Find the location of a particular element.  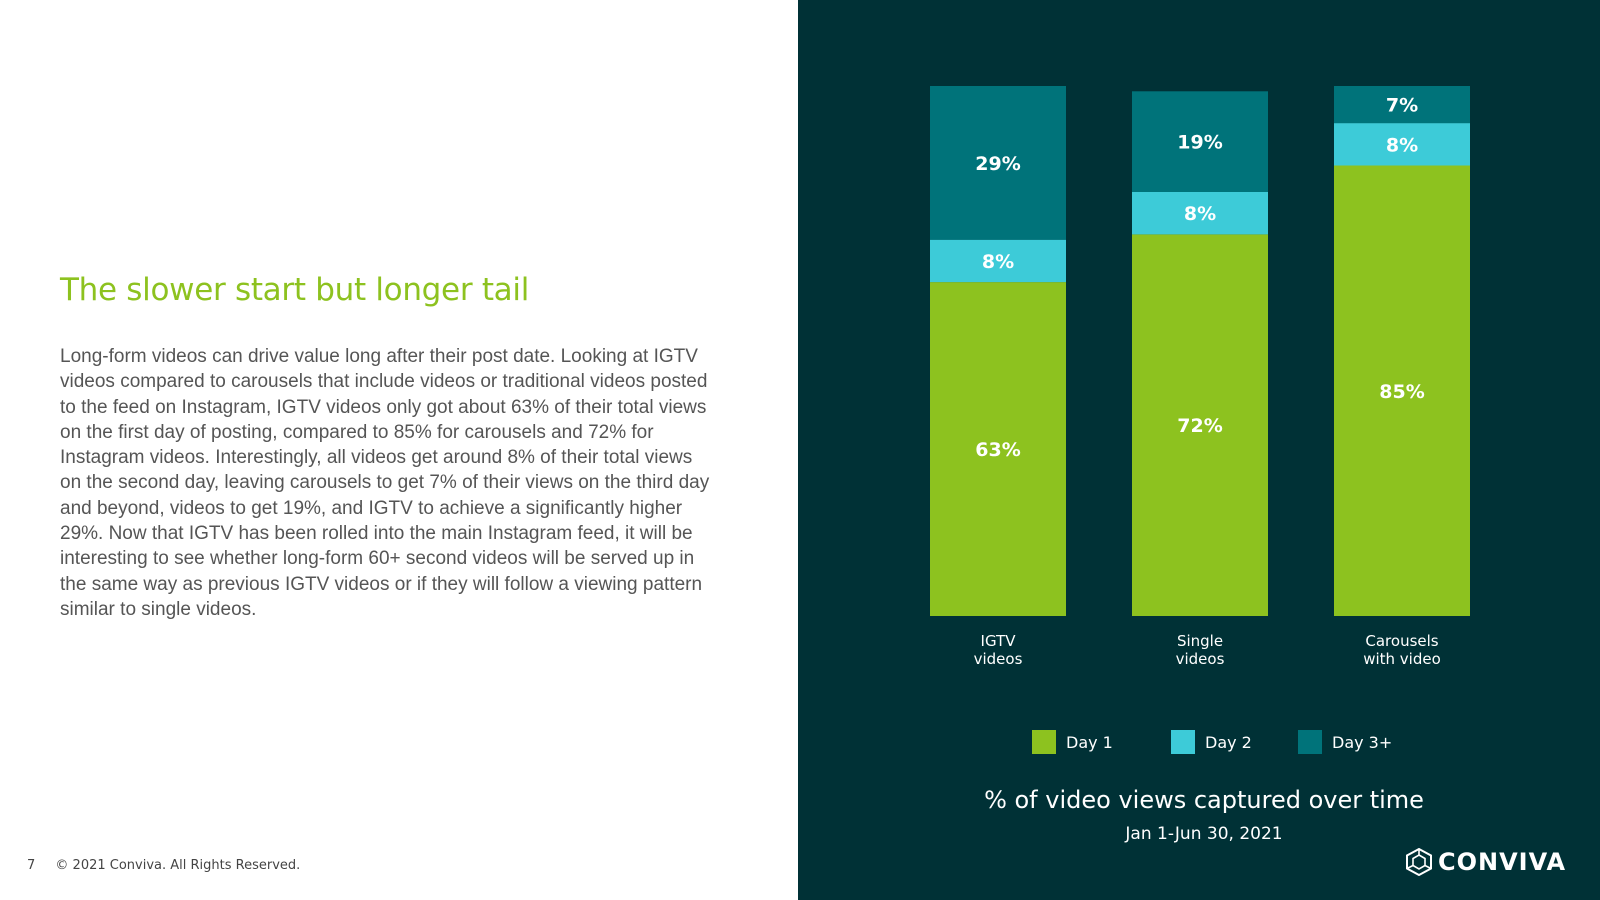

page-number: 7 is located at coordinates (31, 865).